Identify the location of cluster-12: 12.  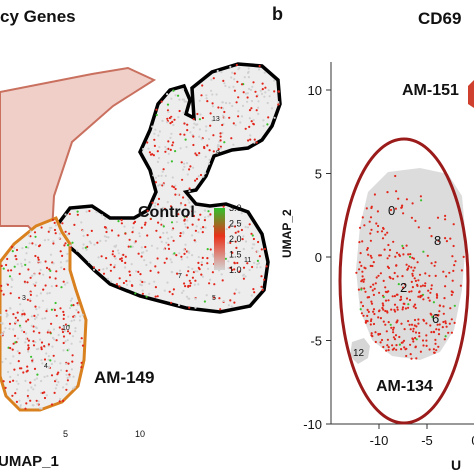
(359, 353).